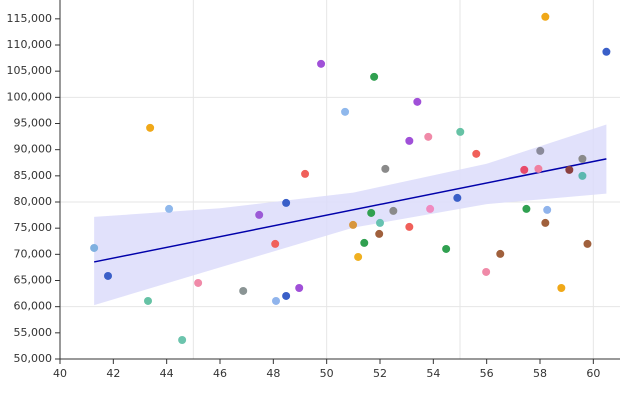 Image resolution: width=640 pixels, height=400 pixels. I want to click on y-tick-label: 65,000, so click(33, 280).